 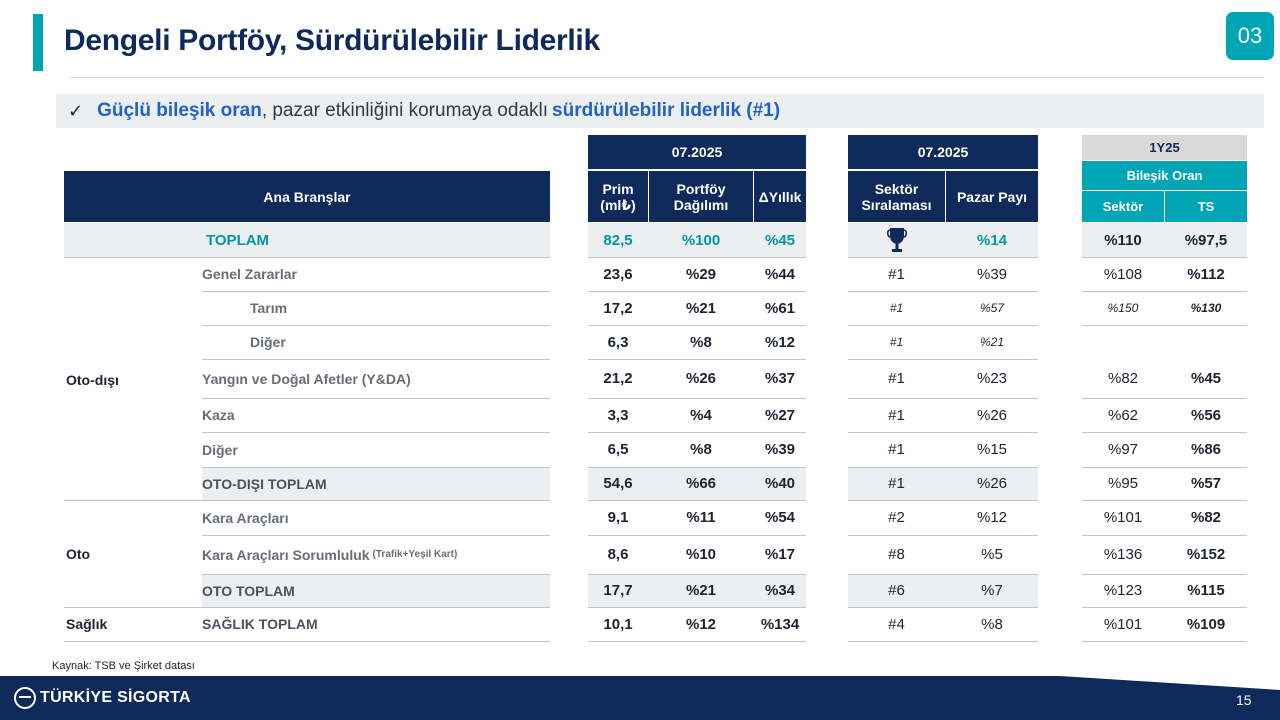 I want to click on cell-pazar: %8, so click(x=992, y=624).